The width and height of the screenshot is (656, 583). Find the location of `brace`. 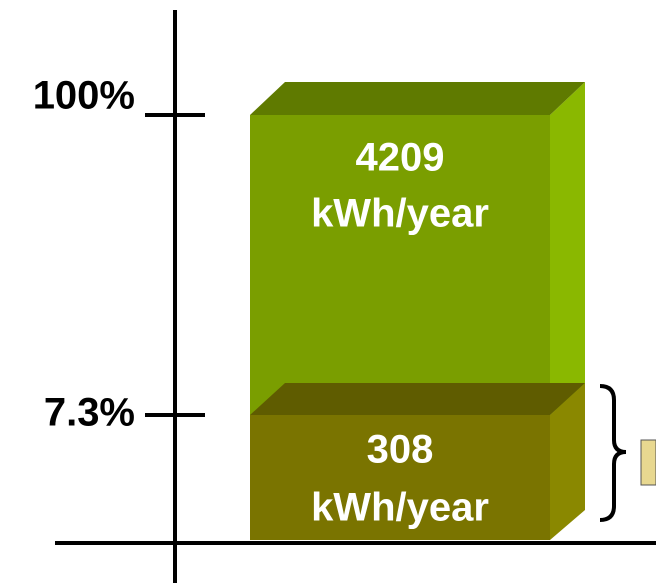

brace is located at coordinates (613, 453).